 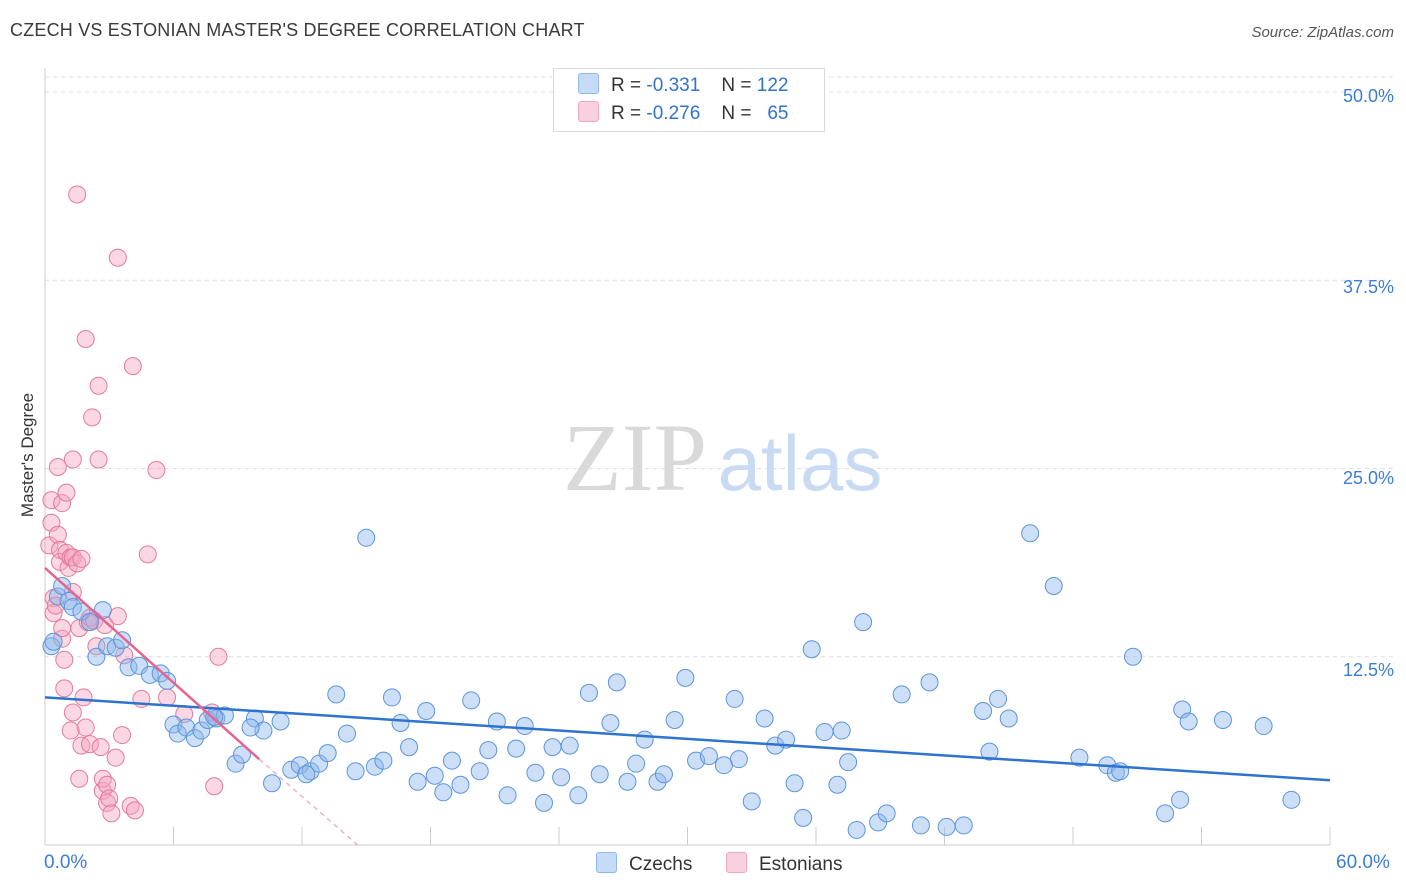 What do you see at coordinates (626, 85) in the screenshot?
I see `czechs-r-label: R =` at bounding box center [626, 85].